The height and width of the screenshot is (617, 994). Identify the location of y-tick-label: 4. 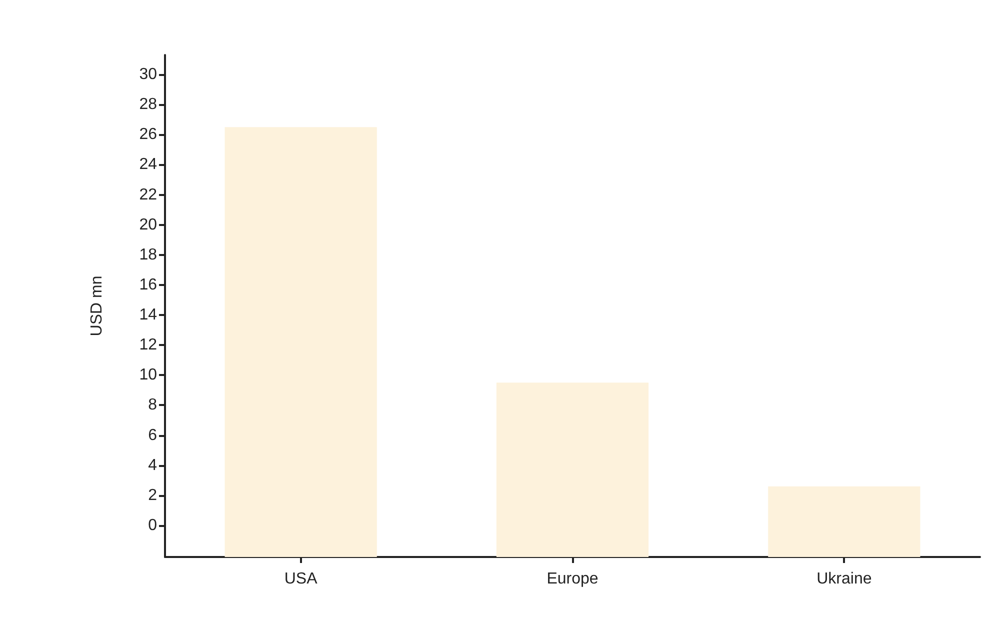
(153, 465).